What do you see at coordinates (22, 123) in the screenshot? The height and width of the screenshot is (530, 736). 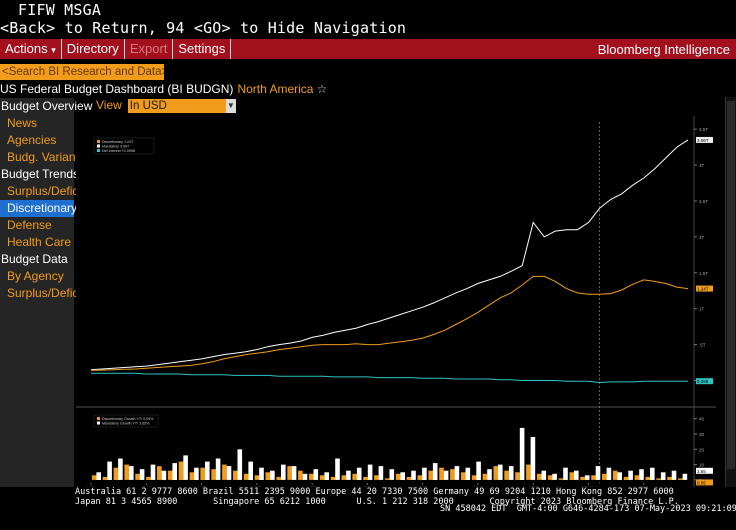 I see `sidebar-item-news: News` at bounding box center [22, 123].